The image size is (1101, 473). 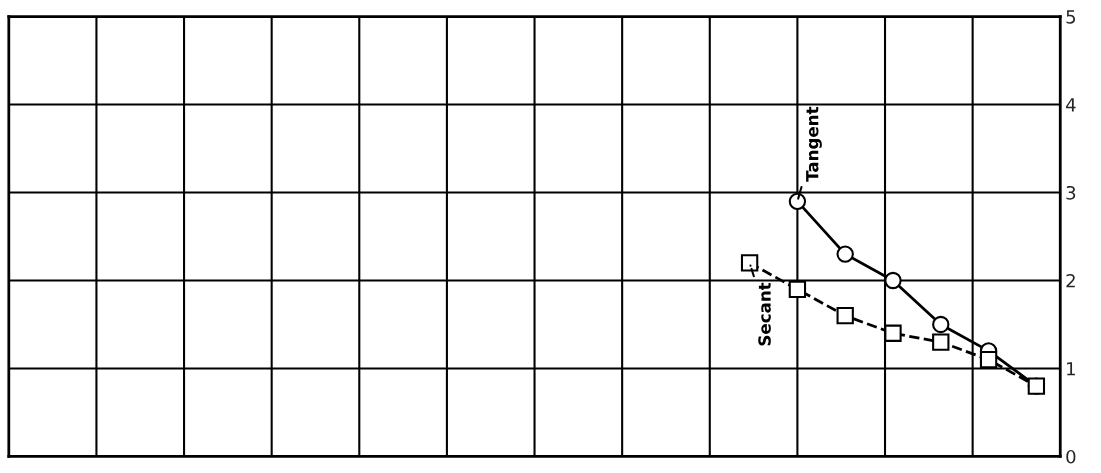 What do you see at coordinates (1071, 369) in the screenshot?
I see `y-tick-label: 1` at bounding box center [1071, 369].